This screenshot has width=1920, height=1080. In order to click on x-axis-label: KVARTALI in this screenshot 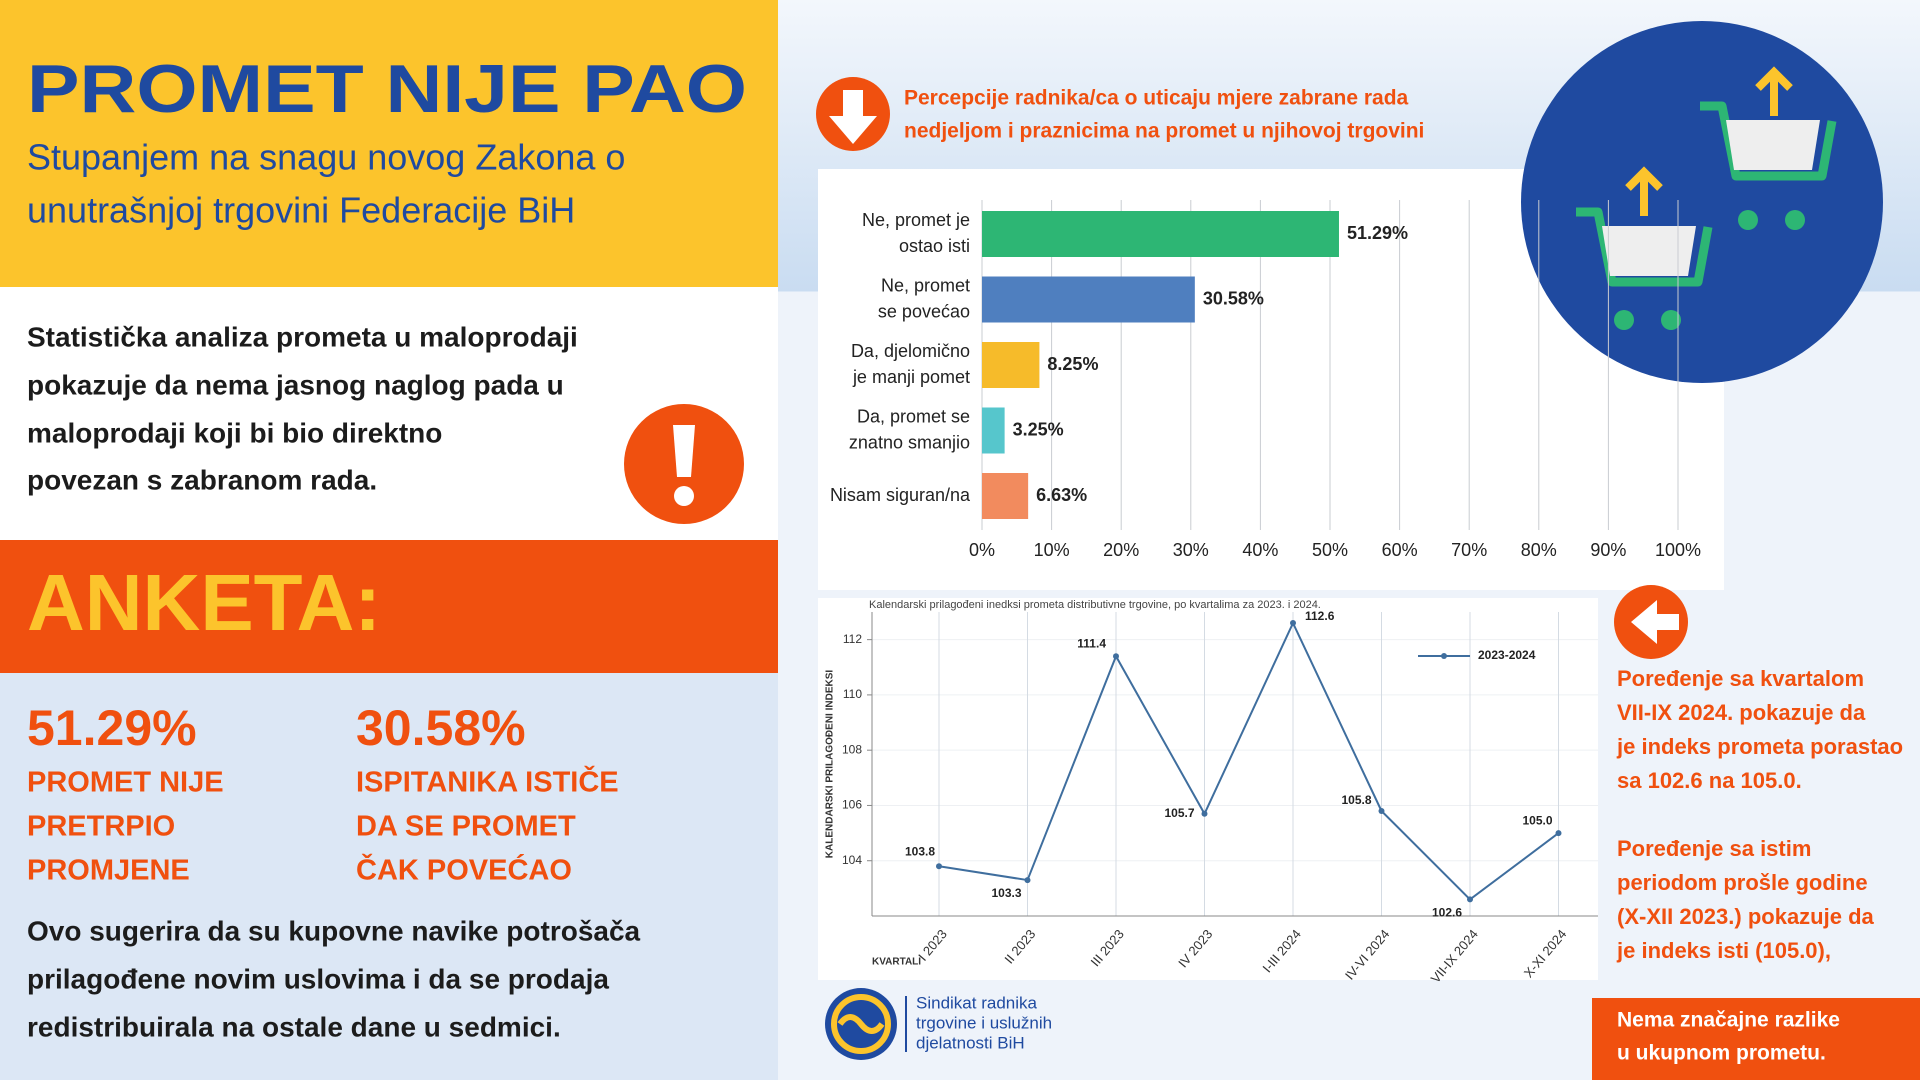, I will do `click(896, 962)`.